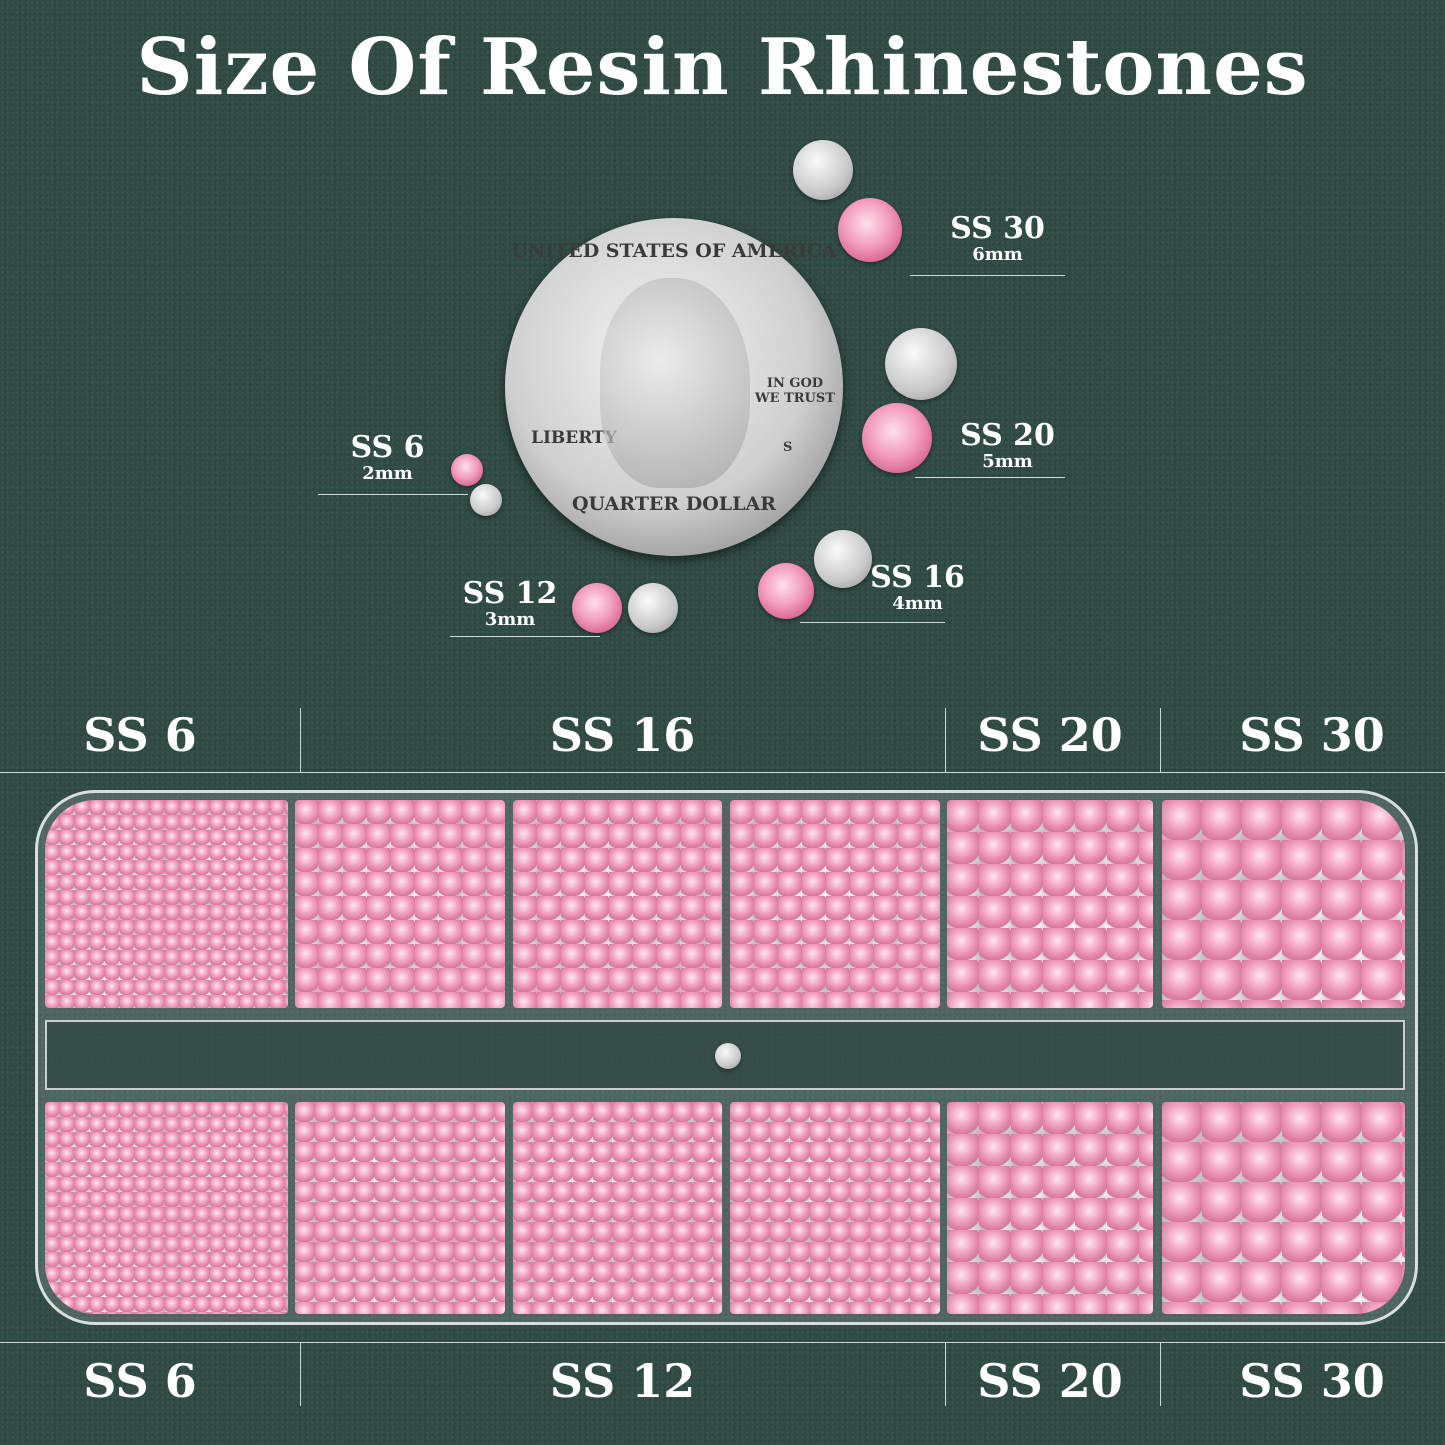 The image size is (1445, 1445). What do you see at coordinates (788, 447) in the screenshot?
I see `coin-mint: S` at bounding box center [788, 447].